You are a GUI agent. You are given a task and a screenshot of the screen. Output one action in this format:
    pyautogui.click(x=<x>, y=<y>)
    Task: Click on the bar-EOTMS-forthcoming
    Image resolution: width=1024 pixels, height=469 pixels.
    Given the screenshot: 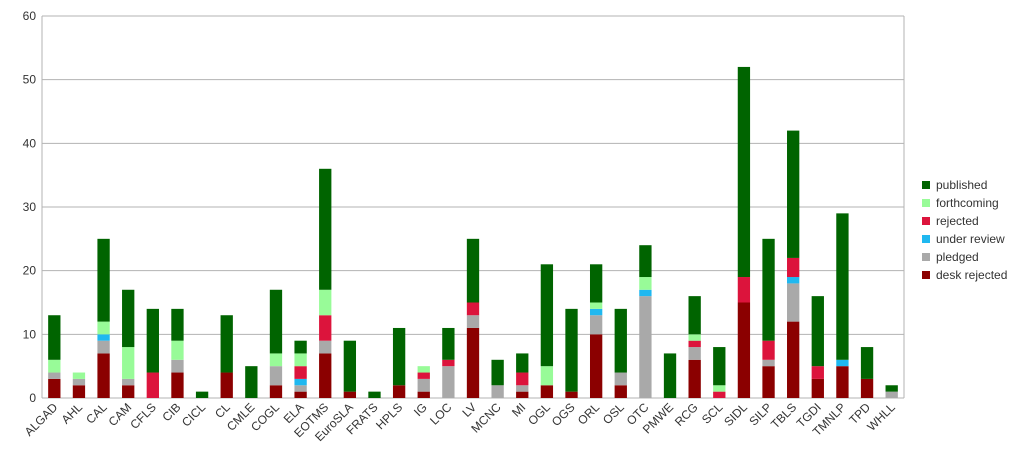 What is the action you would take?
    pyautogui.click(x=325, y=302)
    